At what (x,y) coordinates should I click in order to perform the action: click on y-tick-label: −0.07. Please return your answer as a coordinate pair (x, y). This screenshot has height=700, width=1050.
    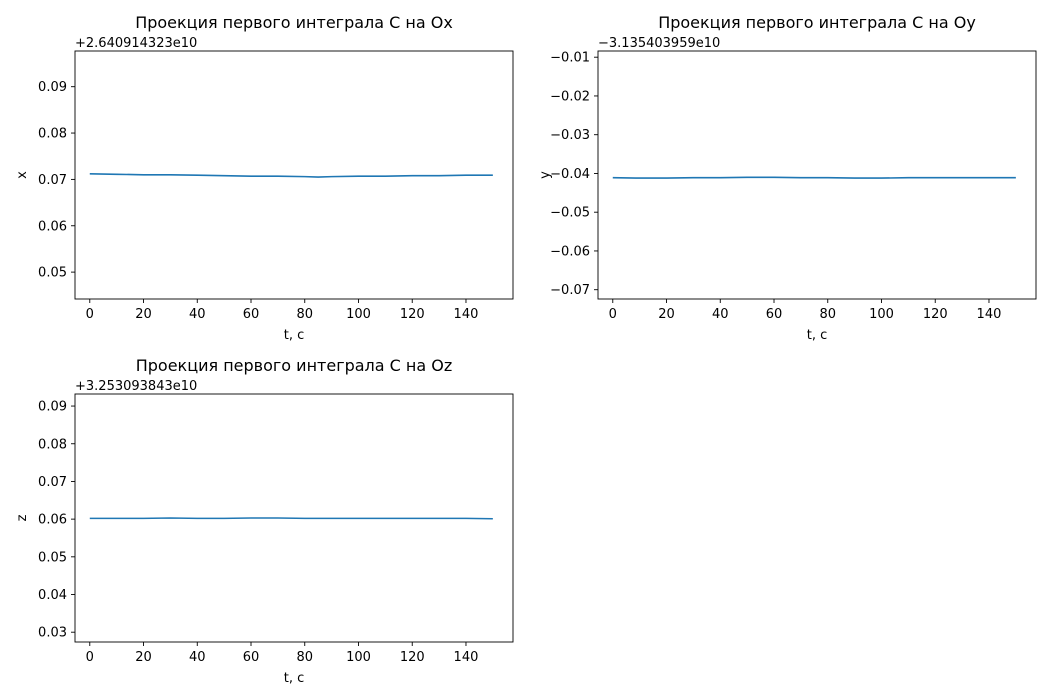
    Looking at the image, I should click on (570, 290).